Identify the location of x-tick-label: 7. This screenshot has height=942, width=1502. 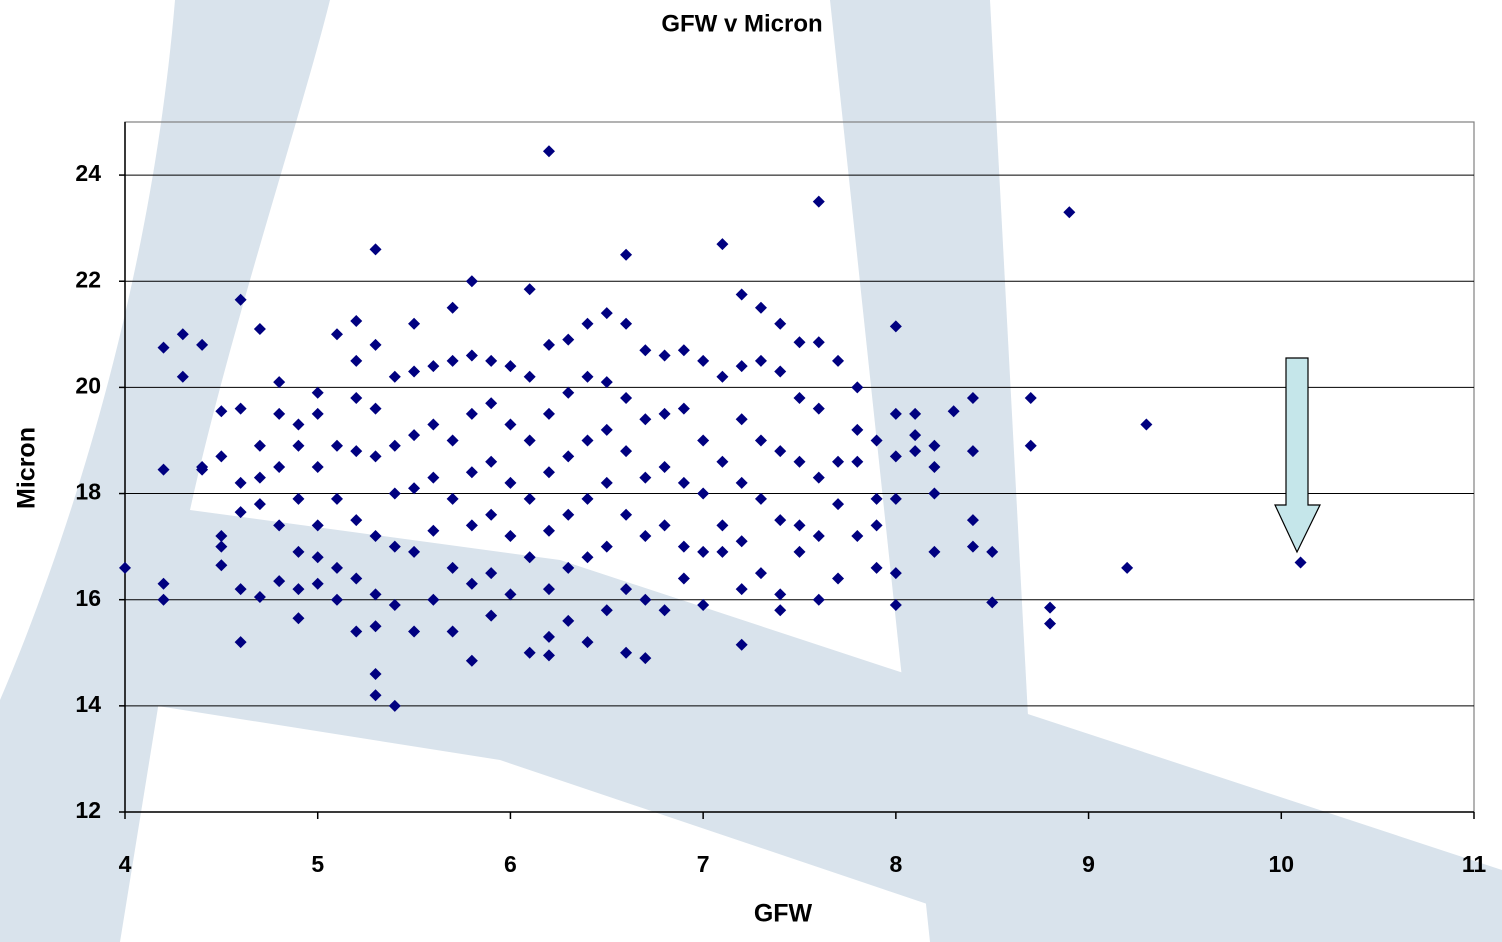
(703, 864).